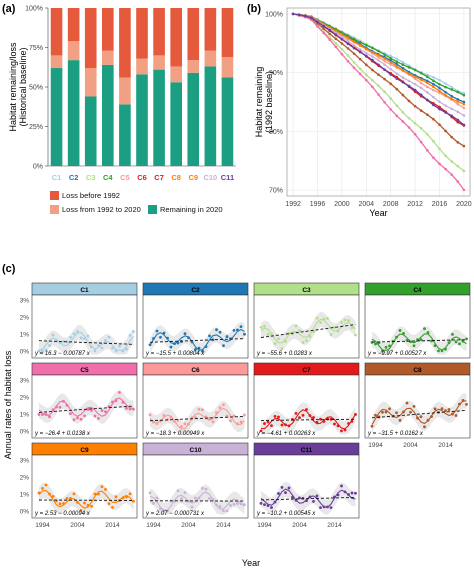 Image resolution: width=474 pixels, height=568 pixels. What do you see at coordinates (175, 514) in the screenshot?
I see `regression-equation: y = 2.07 − 0.000731 x` at bounding box center [175, 514].